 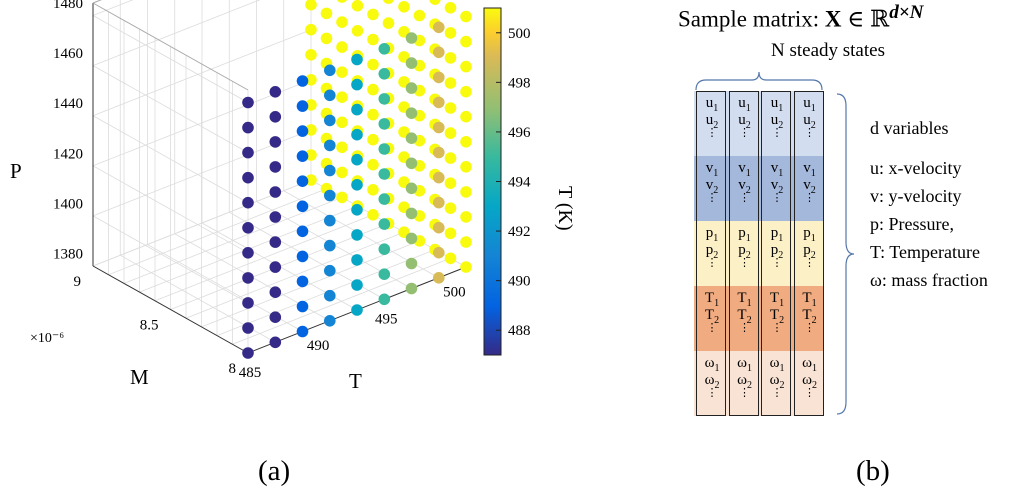 What do you see at coordinates (68, 104) in the screenshot?
I see `z-tick-label: 1440` at bounding box center [68, 104].